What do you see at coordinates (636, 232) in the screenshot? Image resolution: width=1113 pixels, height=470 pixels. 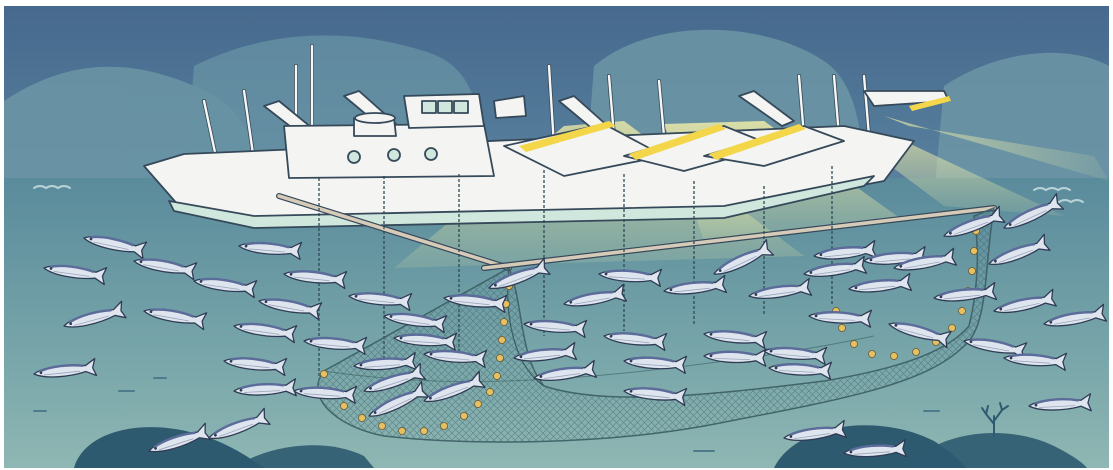 I see `net-boom-poles` at bounding box center [636, 232].